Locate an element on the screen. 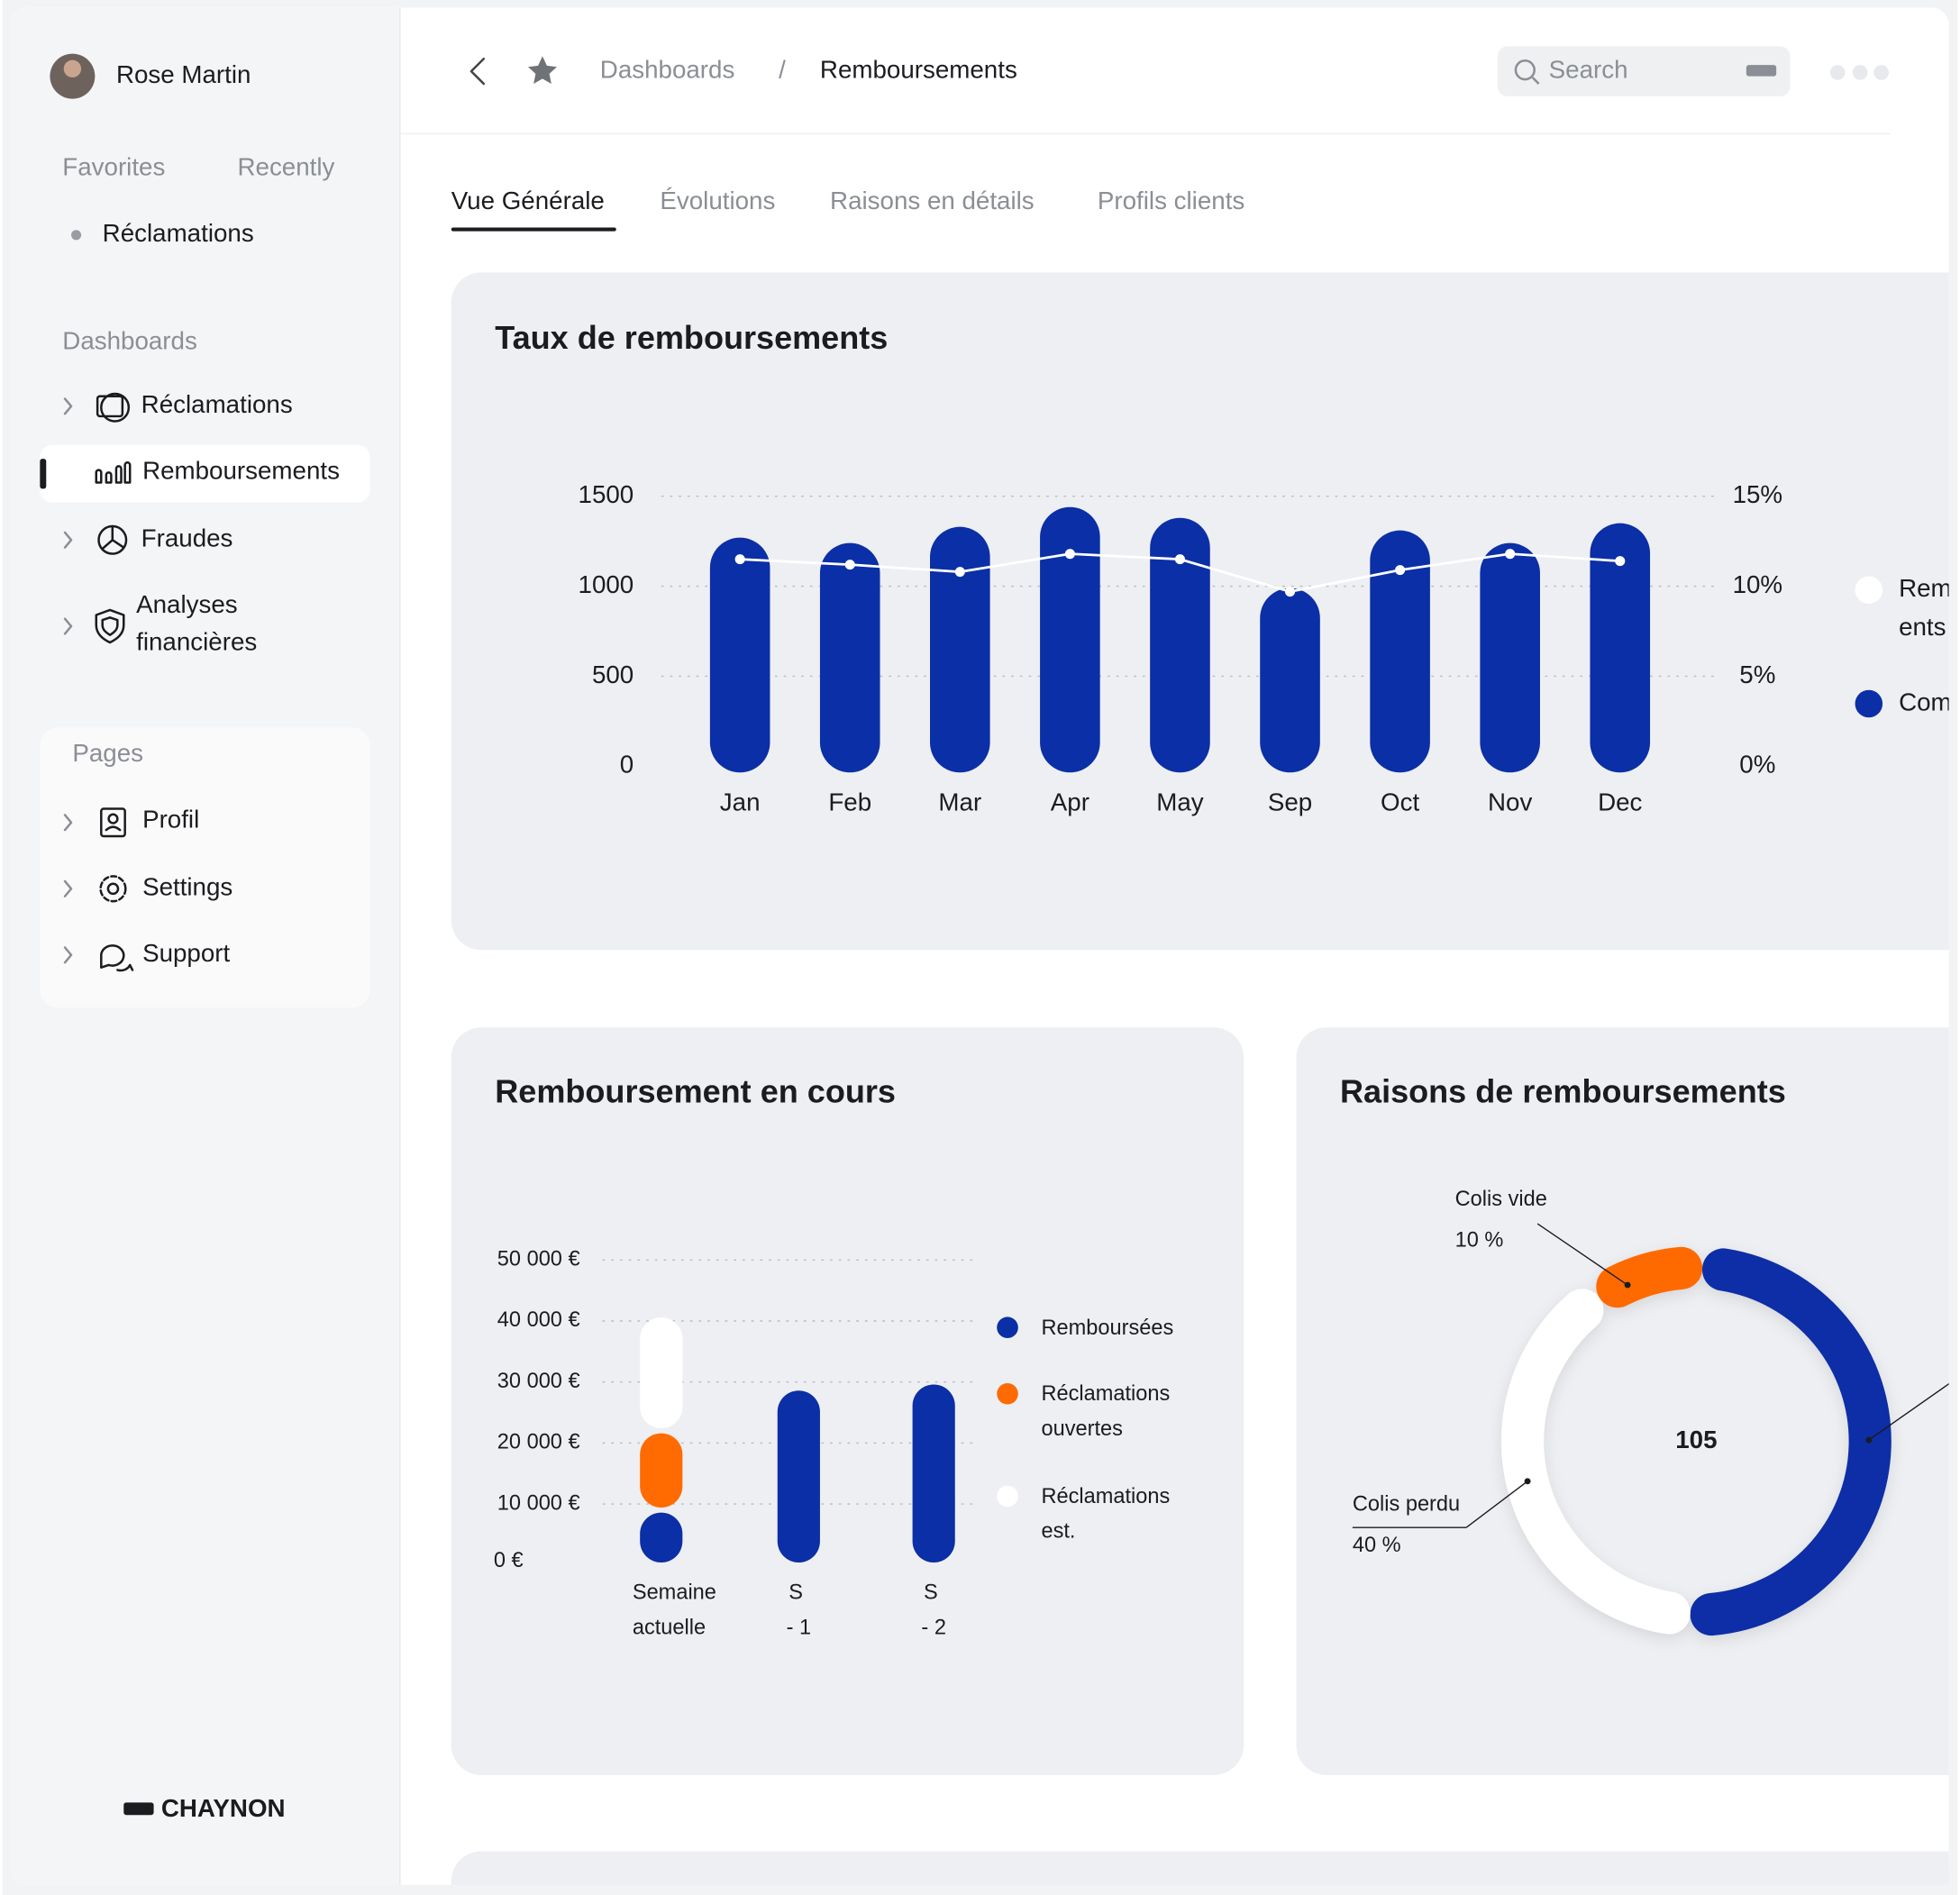 The height and width of the screenshot is (1895, 1960). slice-value: 10 % is located at coordinates (1479, 1240).